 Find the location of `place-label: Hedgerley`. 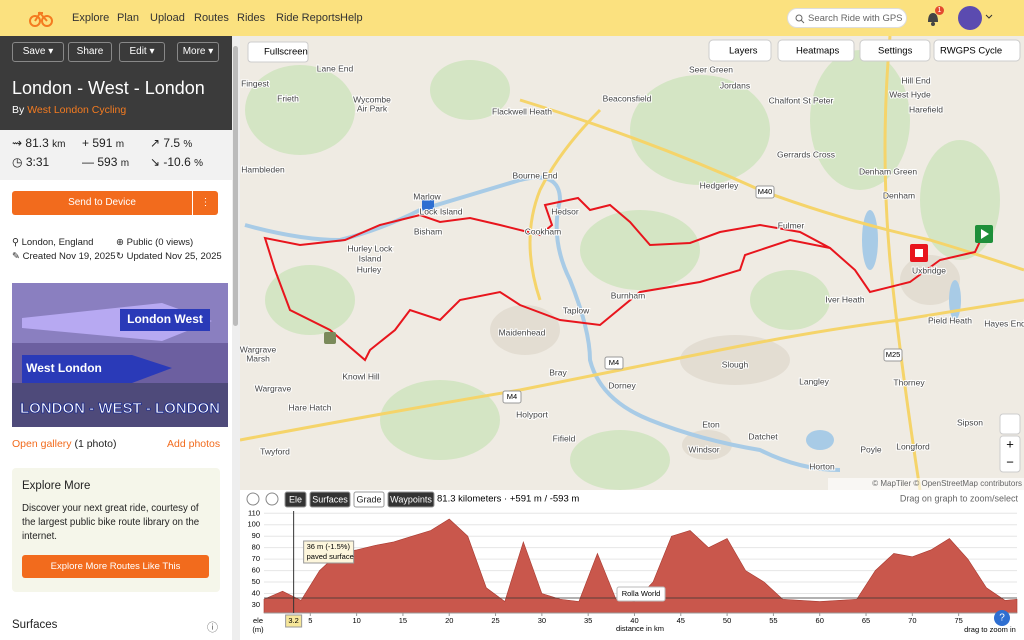

place-label: Hedgerley is located at coordinates (719, 185).